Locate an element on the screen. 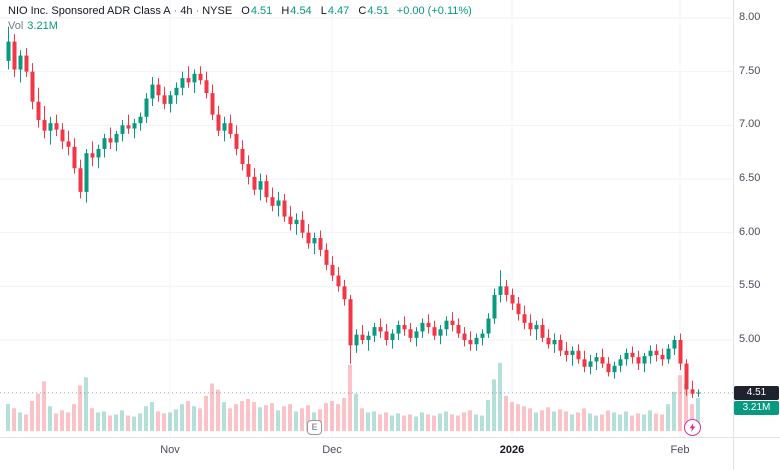 This screenshot has width=780, height=470. price-tick-label: 7.50 is located at coordinates (750, 70).